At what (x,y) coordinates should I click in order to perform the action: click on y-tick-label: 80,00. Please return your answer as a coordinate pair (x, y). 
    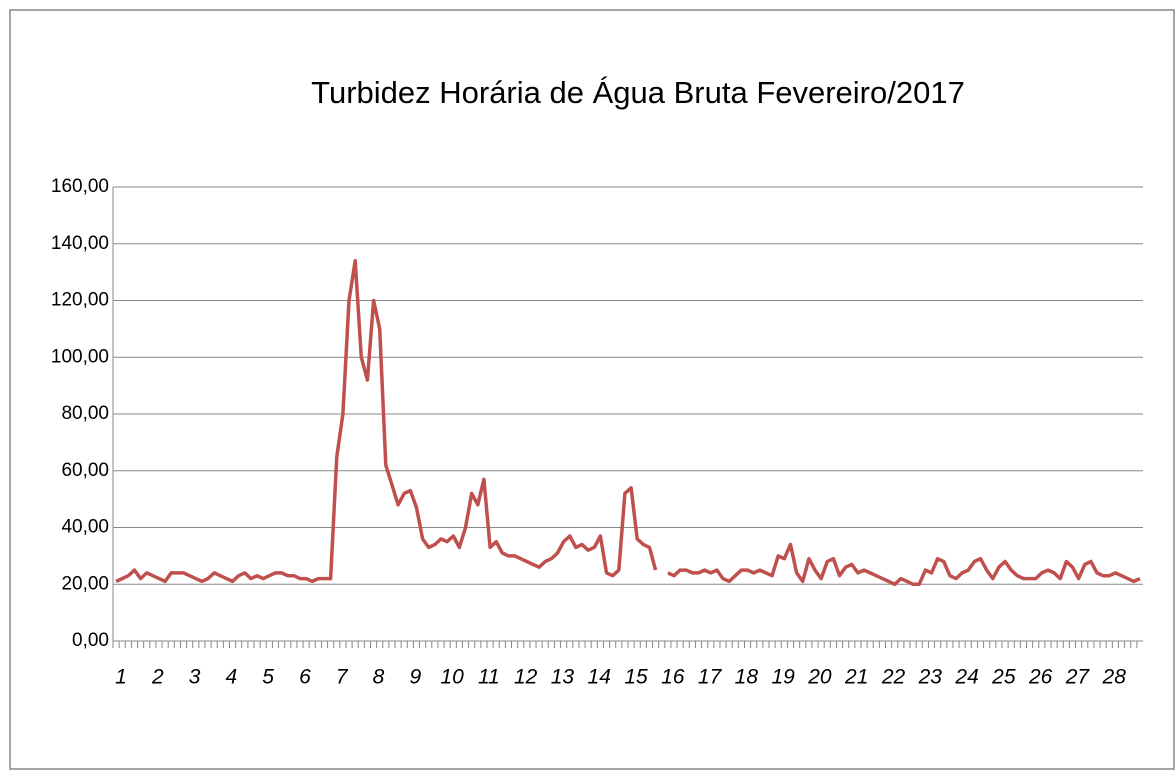
    Looking at the image, I should click on (85, 413).